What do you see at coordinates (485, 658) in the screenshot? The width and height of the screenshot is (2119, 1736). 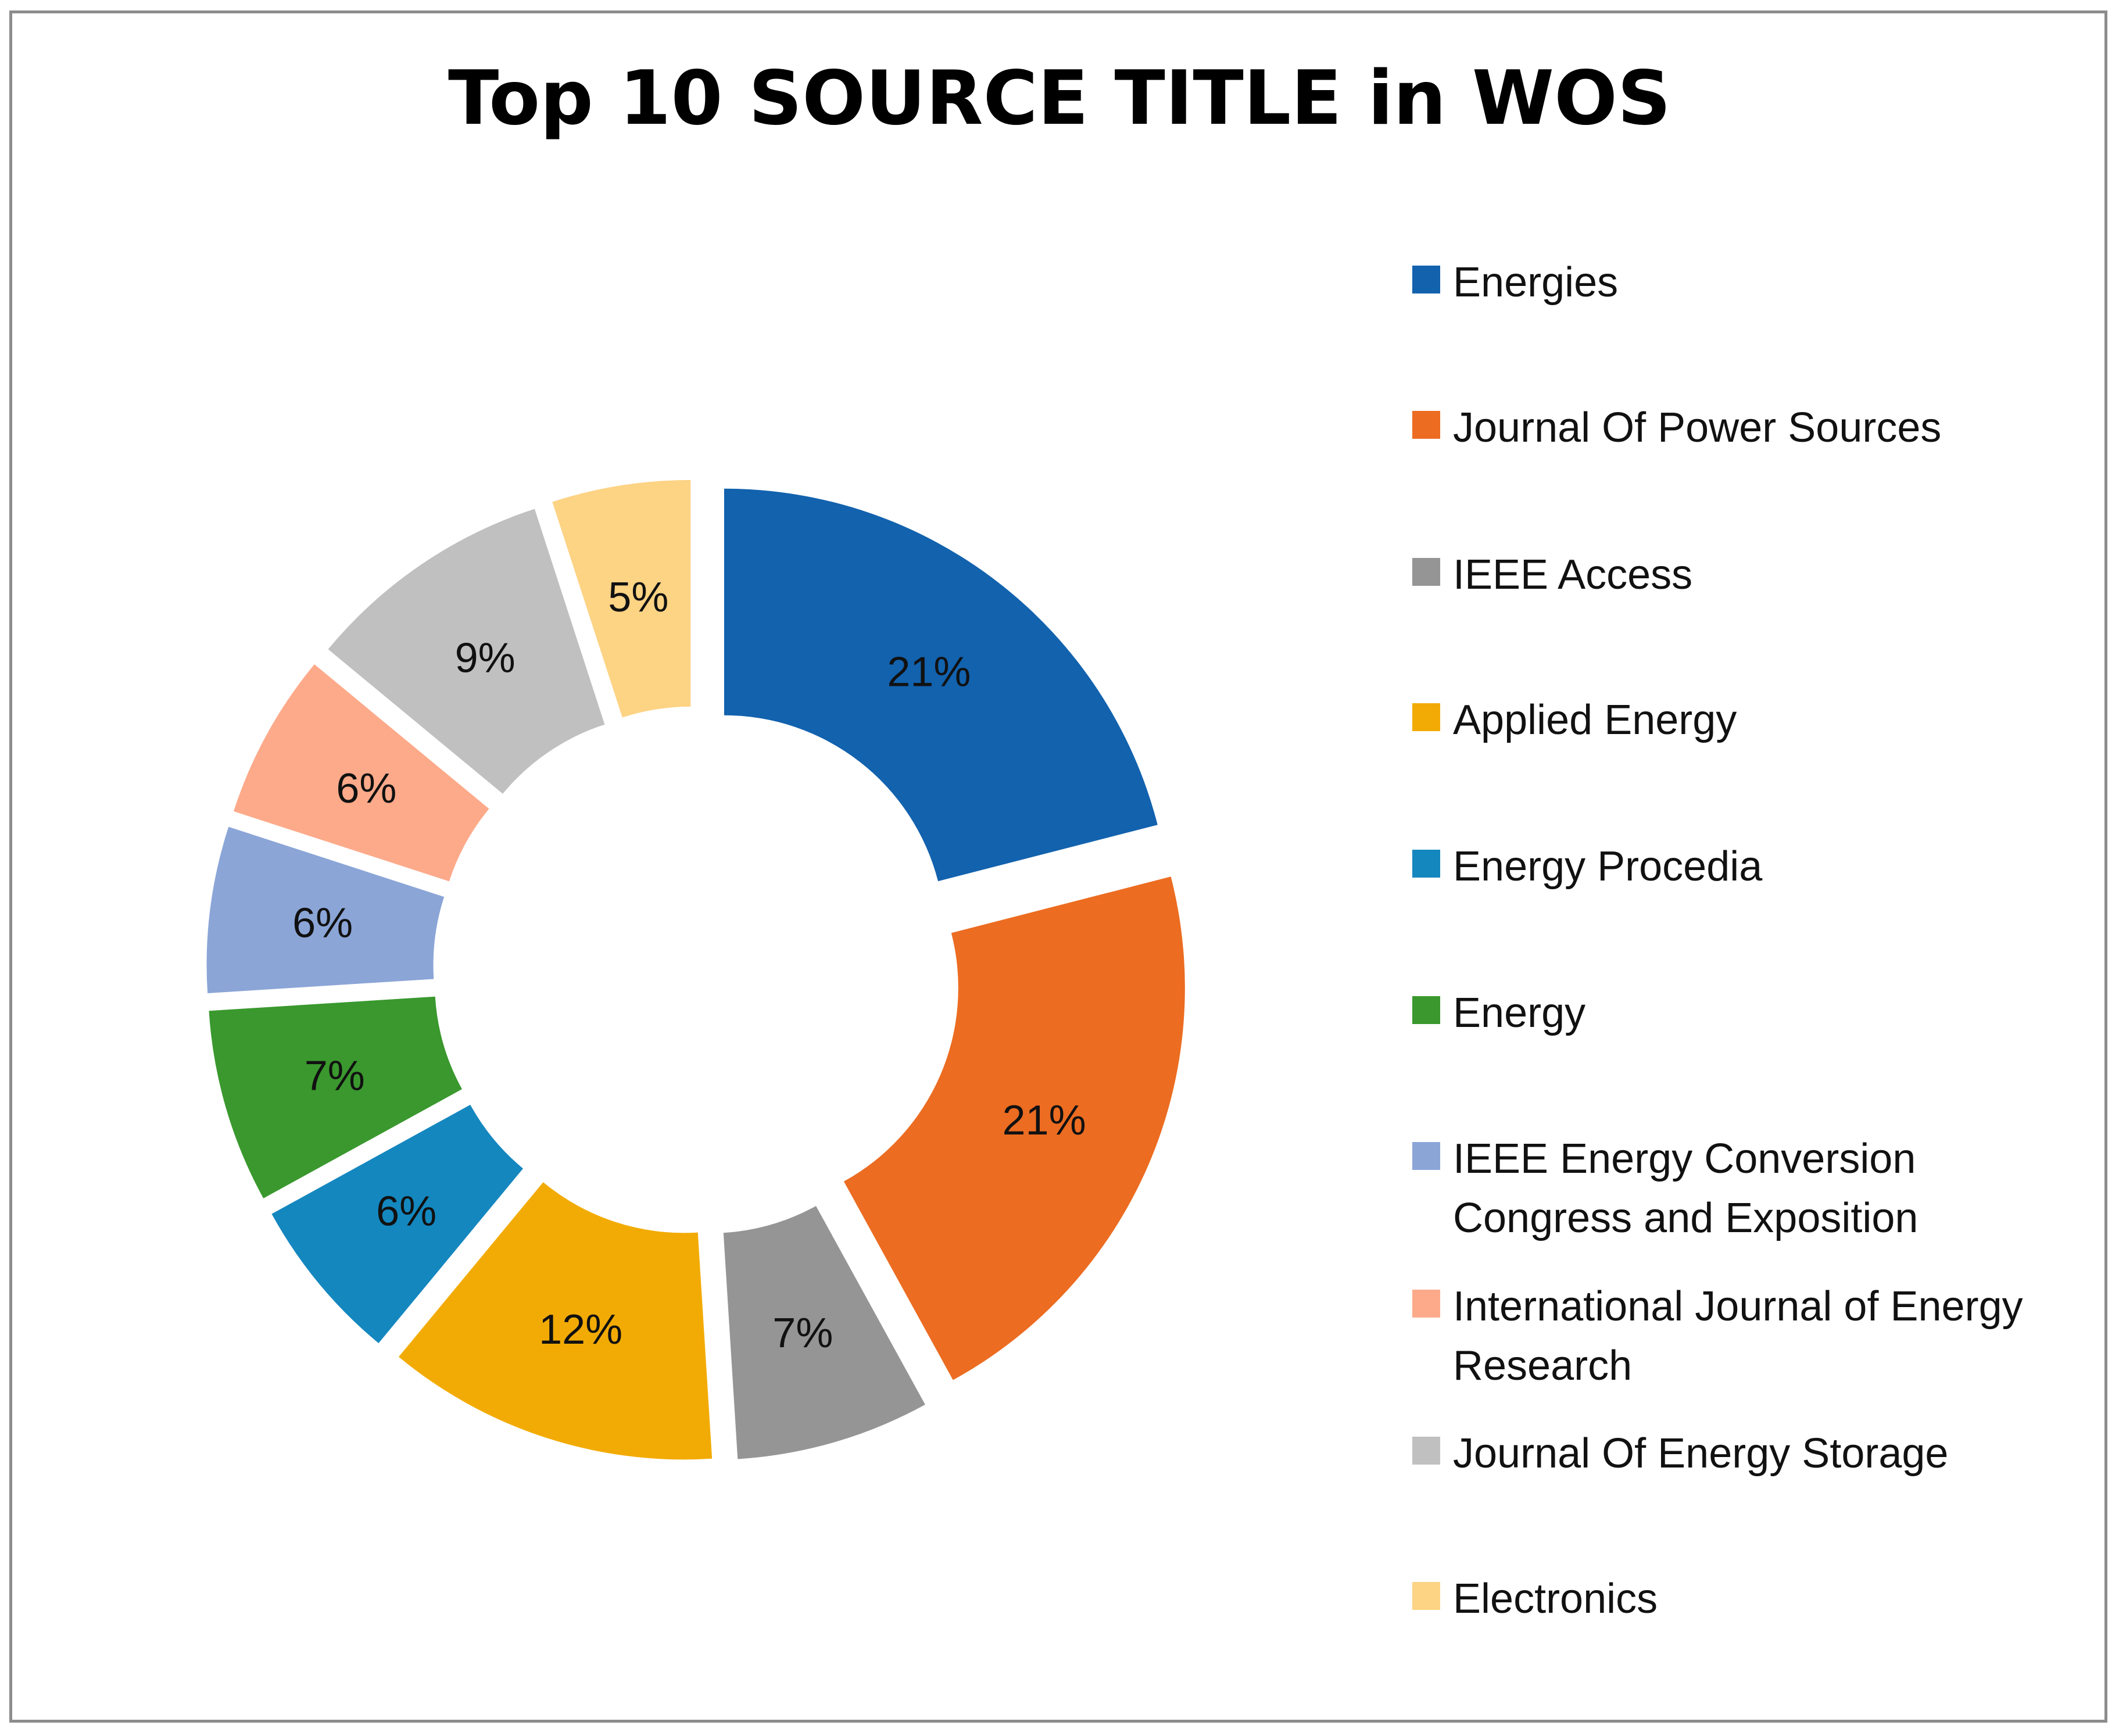 I see `slice-label: 9%` at bounding box center [485, 658].